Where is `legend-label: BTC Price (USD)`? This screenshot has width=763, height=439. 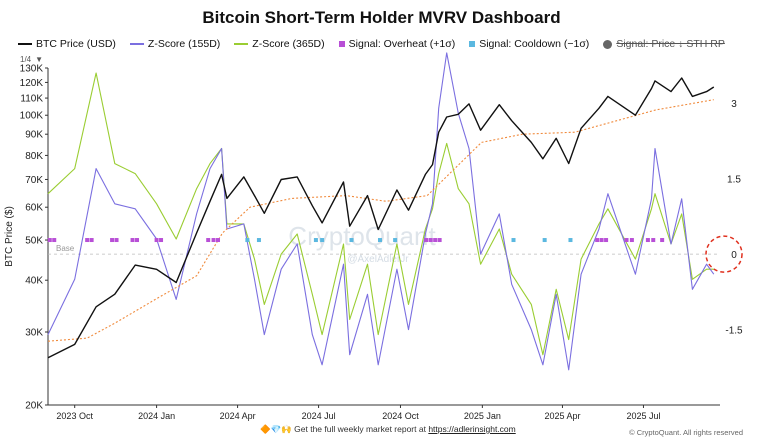 legend-label: BTC Price (USD) is located at coordinates (76, 44).